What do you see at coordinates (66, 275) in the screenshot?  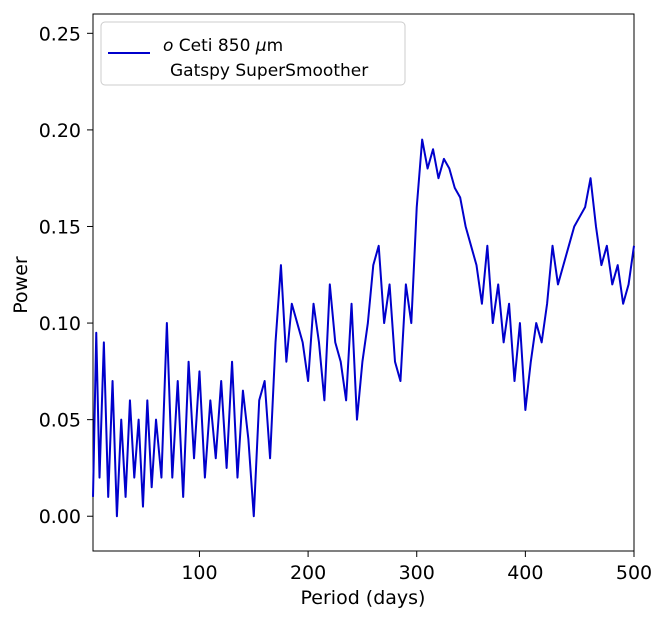 I see `y-axis-ticks: 0.00 0.05 0.10 0.15 0.20 0.25` at bounding box center [66, 275].